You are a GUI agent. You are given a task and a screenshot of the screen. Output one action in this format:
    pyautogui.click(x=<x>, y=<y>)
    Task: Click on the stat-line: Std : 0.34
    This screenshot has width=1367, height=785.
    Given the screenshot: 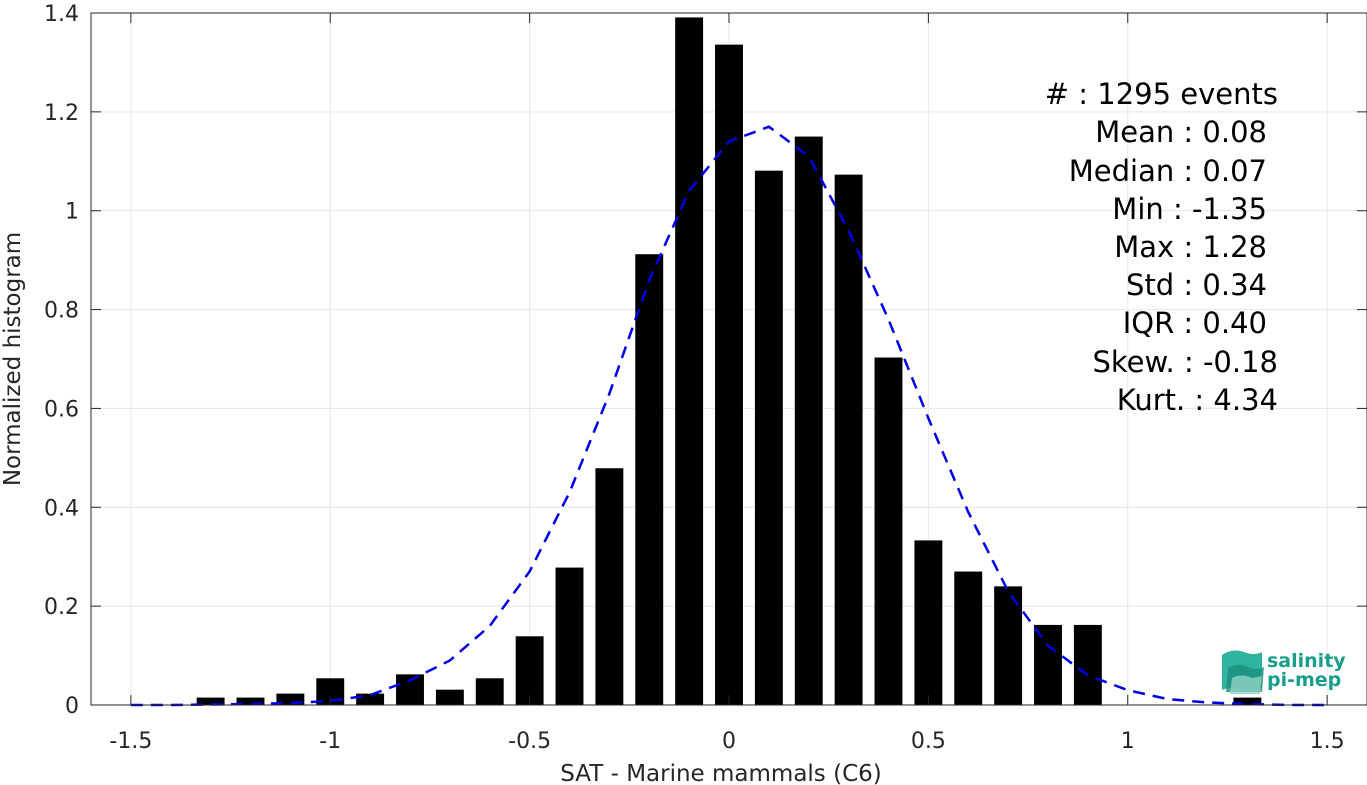 What is the action you would take?
    pyautogui.click(x=1196, y=285)
    